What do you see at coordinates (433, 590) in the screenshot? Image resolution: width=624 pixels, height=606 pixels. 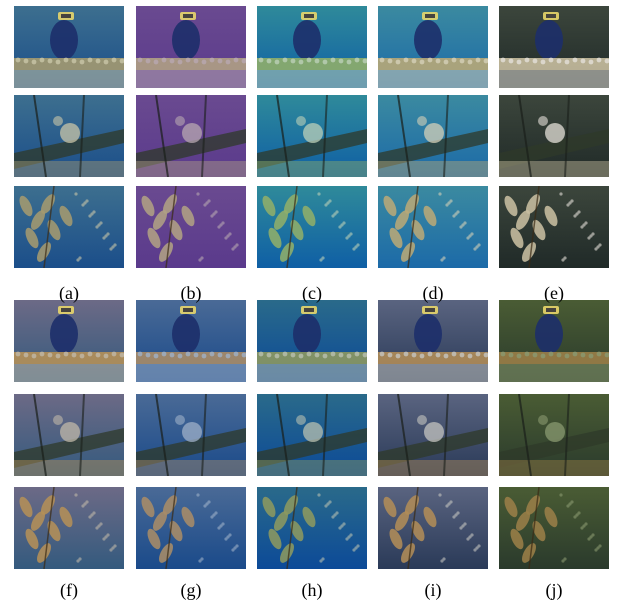 I see `subfigure-label: (i)` at bounding box center [433, 590].